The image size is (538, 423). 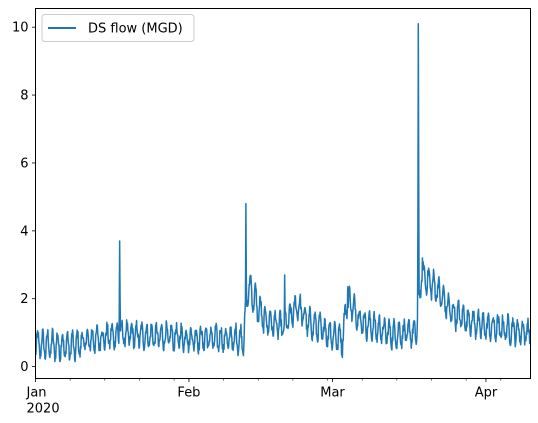 I want to click on y-tick-label: 0, so click(x=24, y=367).